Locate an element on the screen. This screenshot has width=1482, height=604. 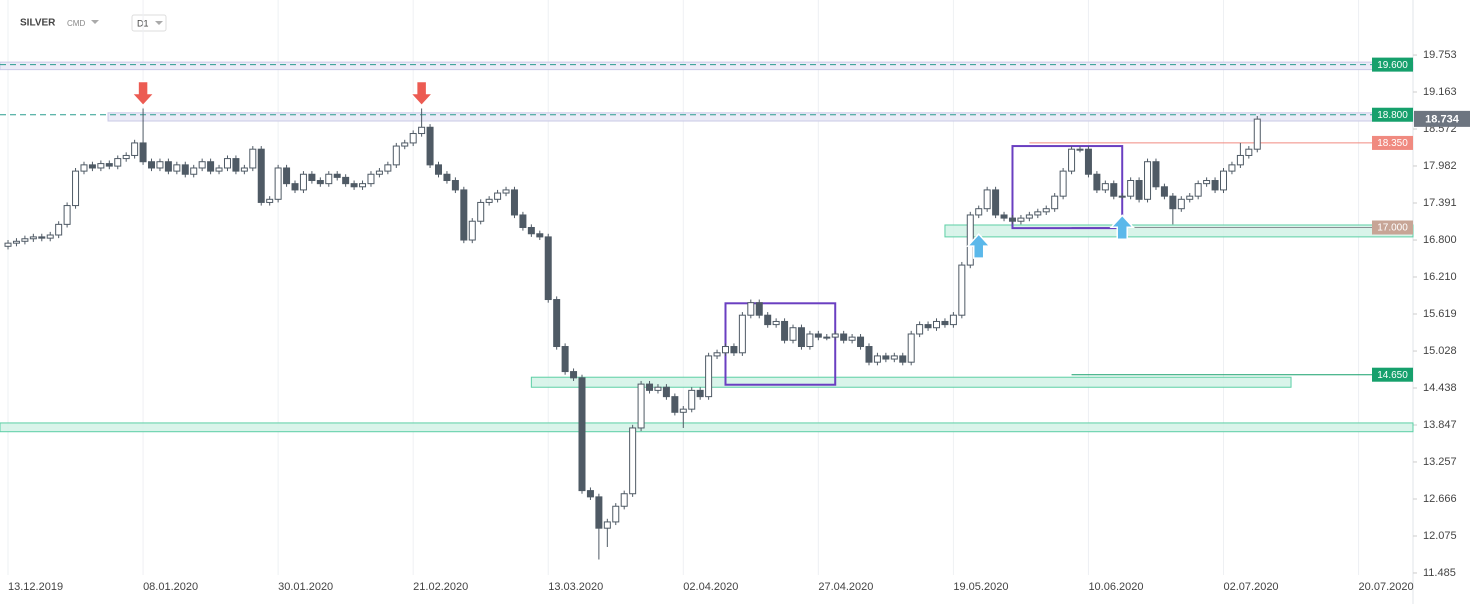
level-label: 18.800 is located at coordinates (1392, 115).